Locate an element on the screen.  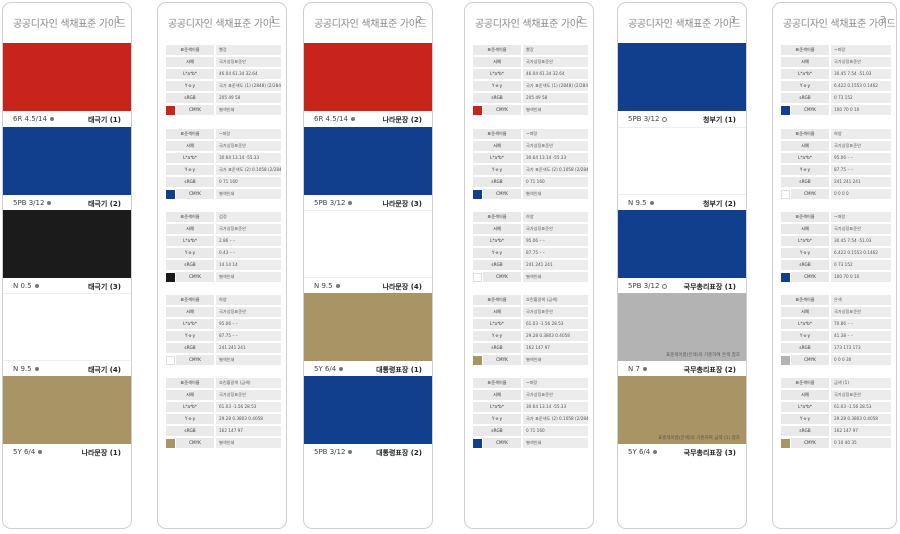
spec-row: sRGB 241 241 241 is located at coordinates (530, 265).